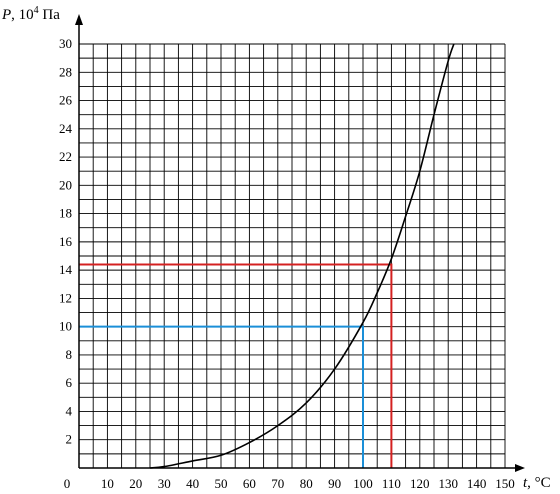  I want to click on x-tick-label: 110, so click(391, 483).